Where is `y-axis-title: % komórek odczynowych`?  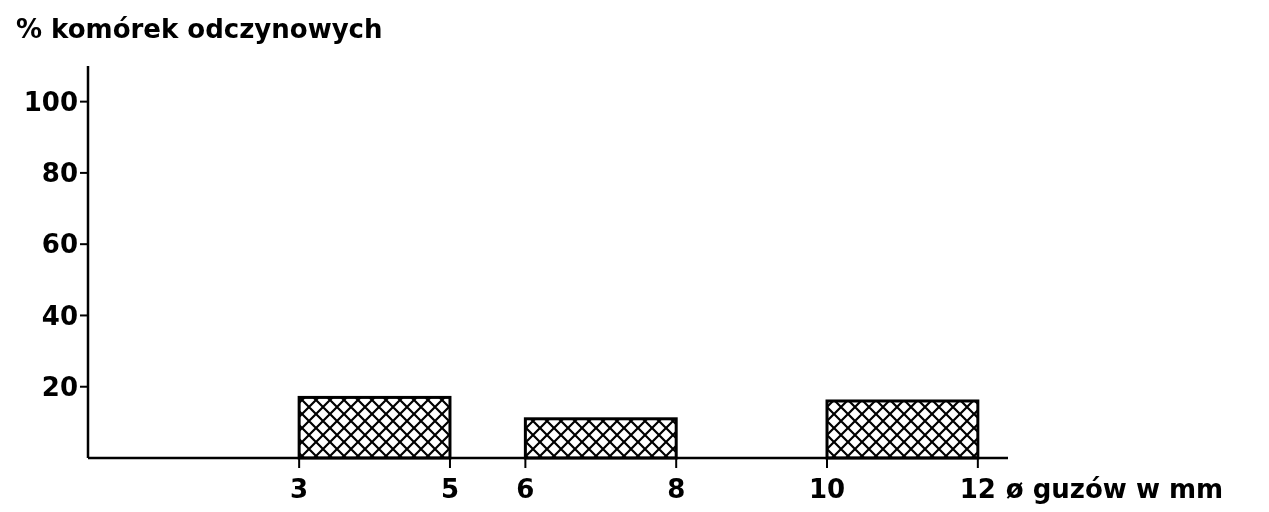
y-axis-title: % komórek odczynowych is located at coordinates (199, 29).